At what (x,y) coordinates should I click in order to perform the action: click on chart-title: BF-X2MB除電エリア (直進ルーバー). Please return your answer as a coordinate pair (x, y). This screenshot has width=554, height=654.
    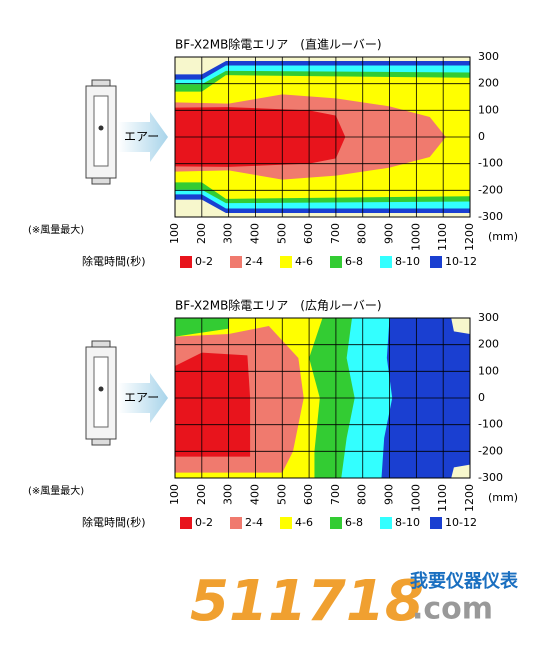
    Looking at the image, I should click on (278, 44).